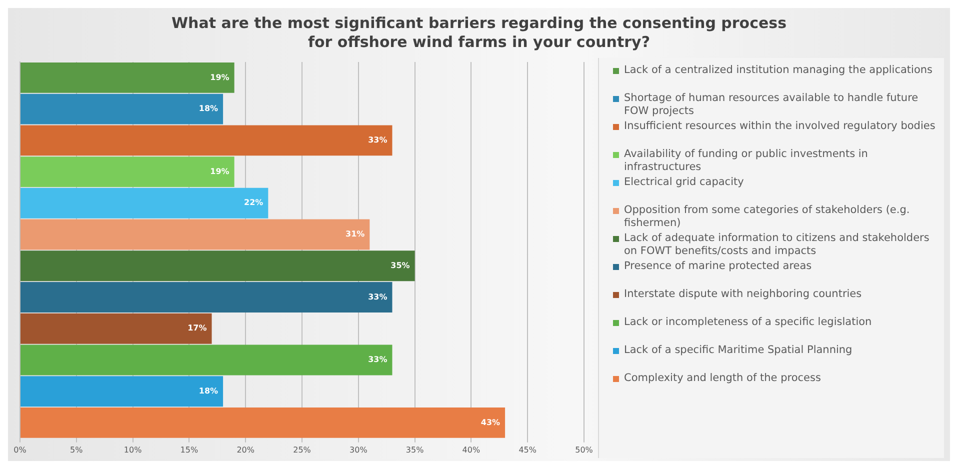  I want to click on x-tick-label: 25%, so click(302, 449).